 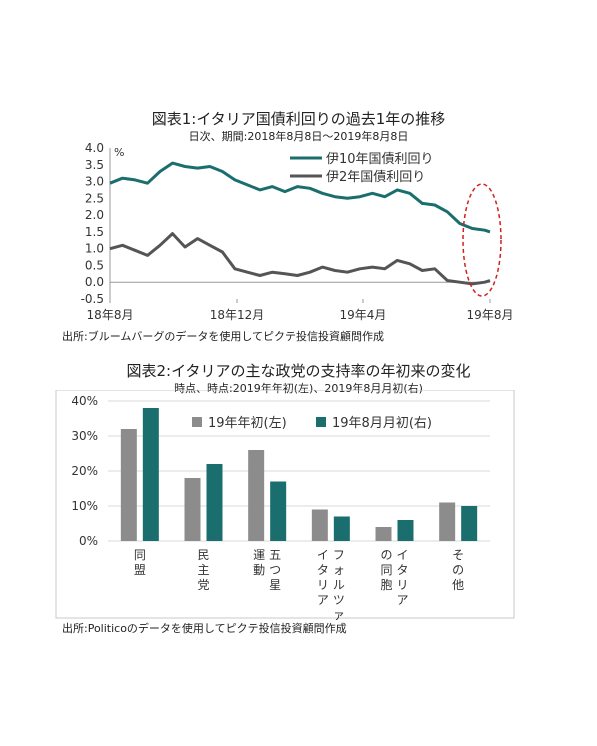 What do you see at coordinates (482, 240) in the screenshot?
I see `highlight-ellipse` at bounding box center [482, 240].